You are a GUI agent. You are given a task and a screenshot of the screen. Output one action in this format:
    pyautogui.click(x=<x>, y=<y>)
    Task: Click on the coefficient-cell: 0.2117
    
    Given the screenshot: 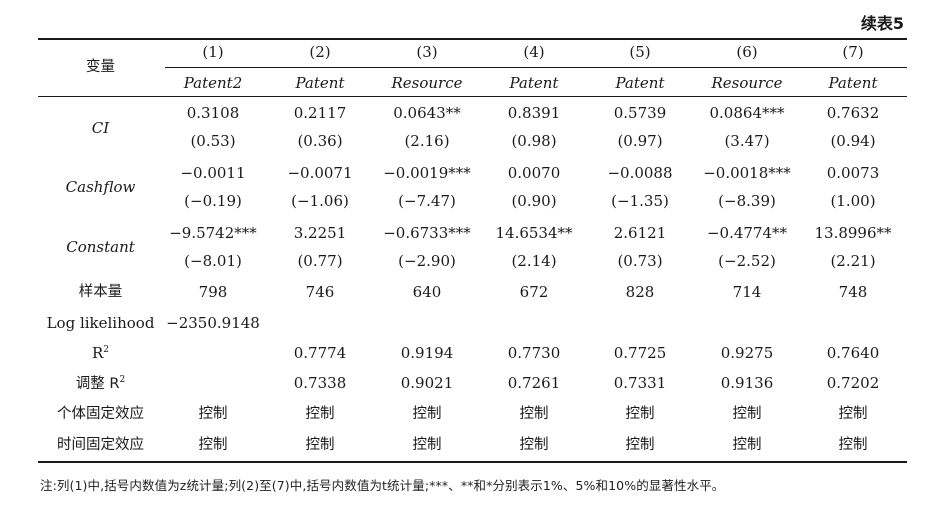 What is the action you would take?
    pyautogui.click(x=320, y=113)
    